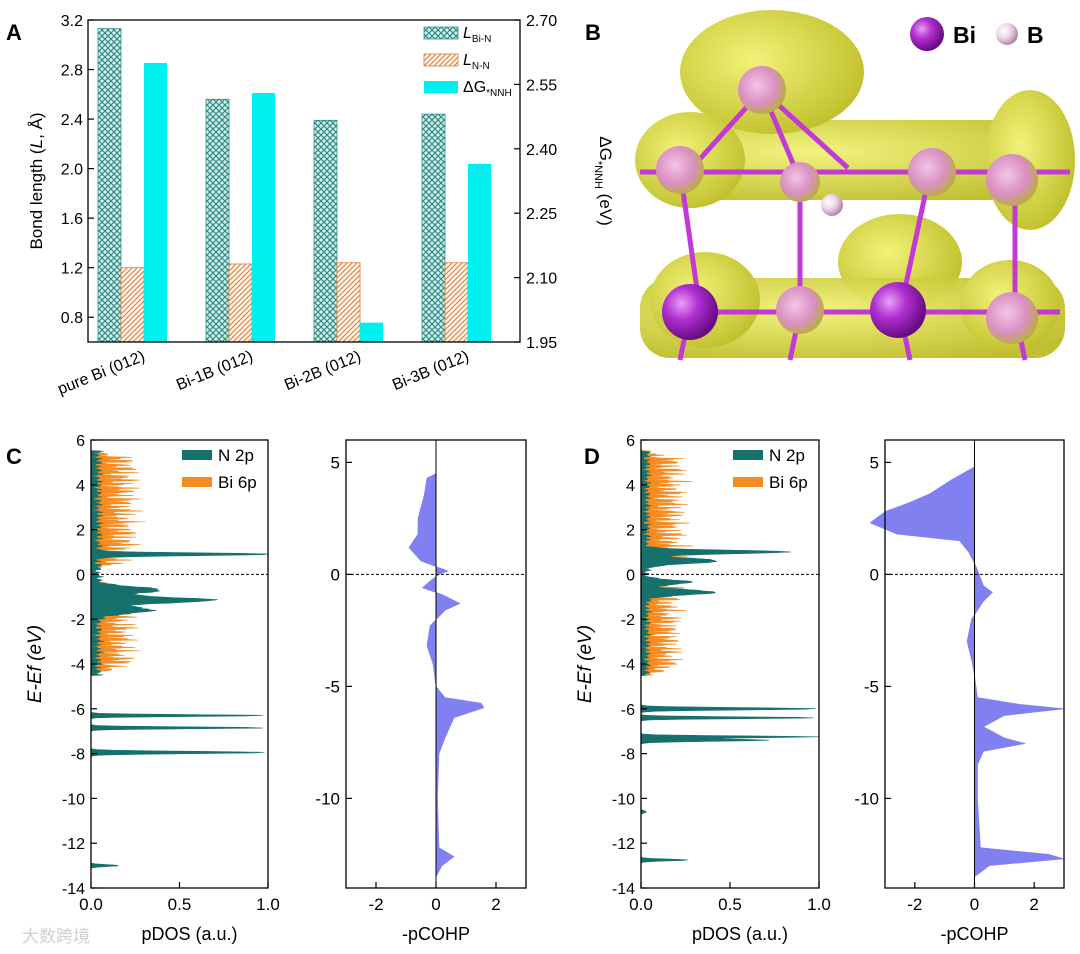  Describe the element at coordinates (436, 934) in the screenshot. I see `x-axis-label: -pCOHP` at that location.